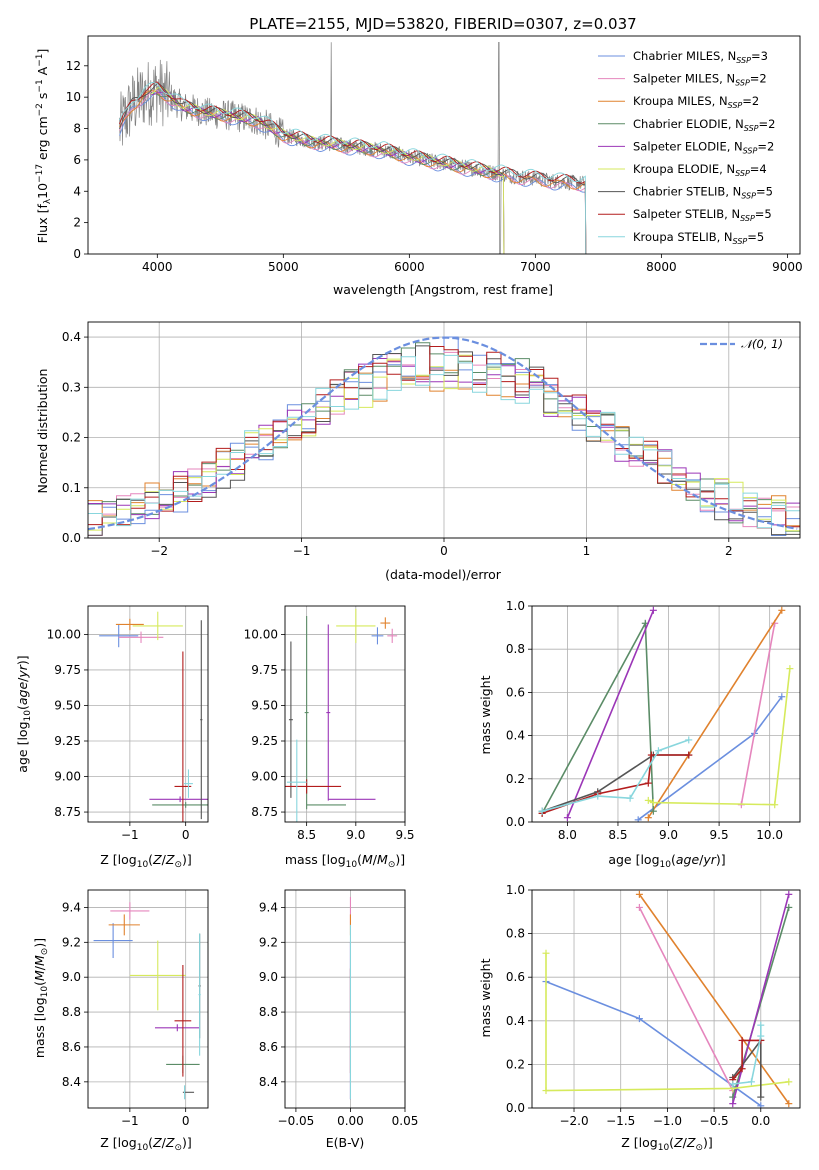 The width and height of the screenshot is (819, 1170). Describe the element at coordinates (443, 574) in the screenshot. I see `hist-xlabel: (data-model)/error` at that location.